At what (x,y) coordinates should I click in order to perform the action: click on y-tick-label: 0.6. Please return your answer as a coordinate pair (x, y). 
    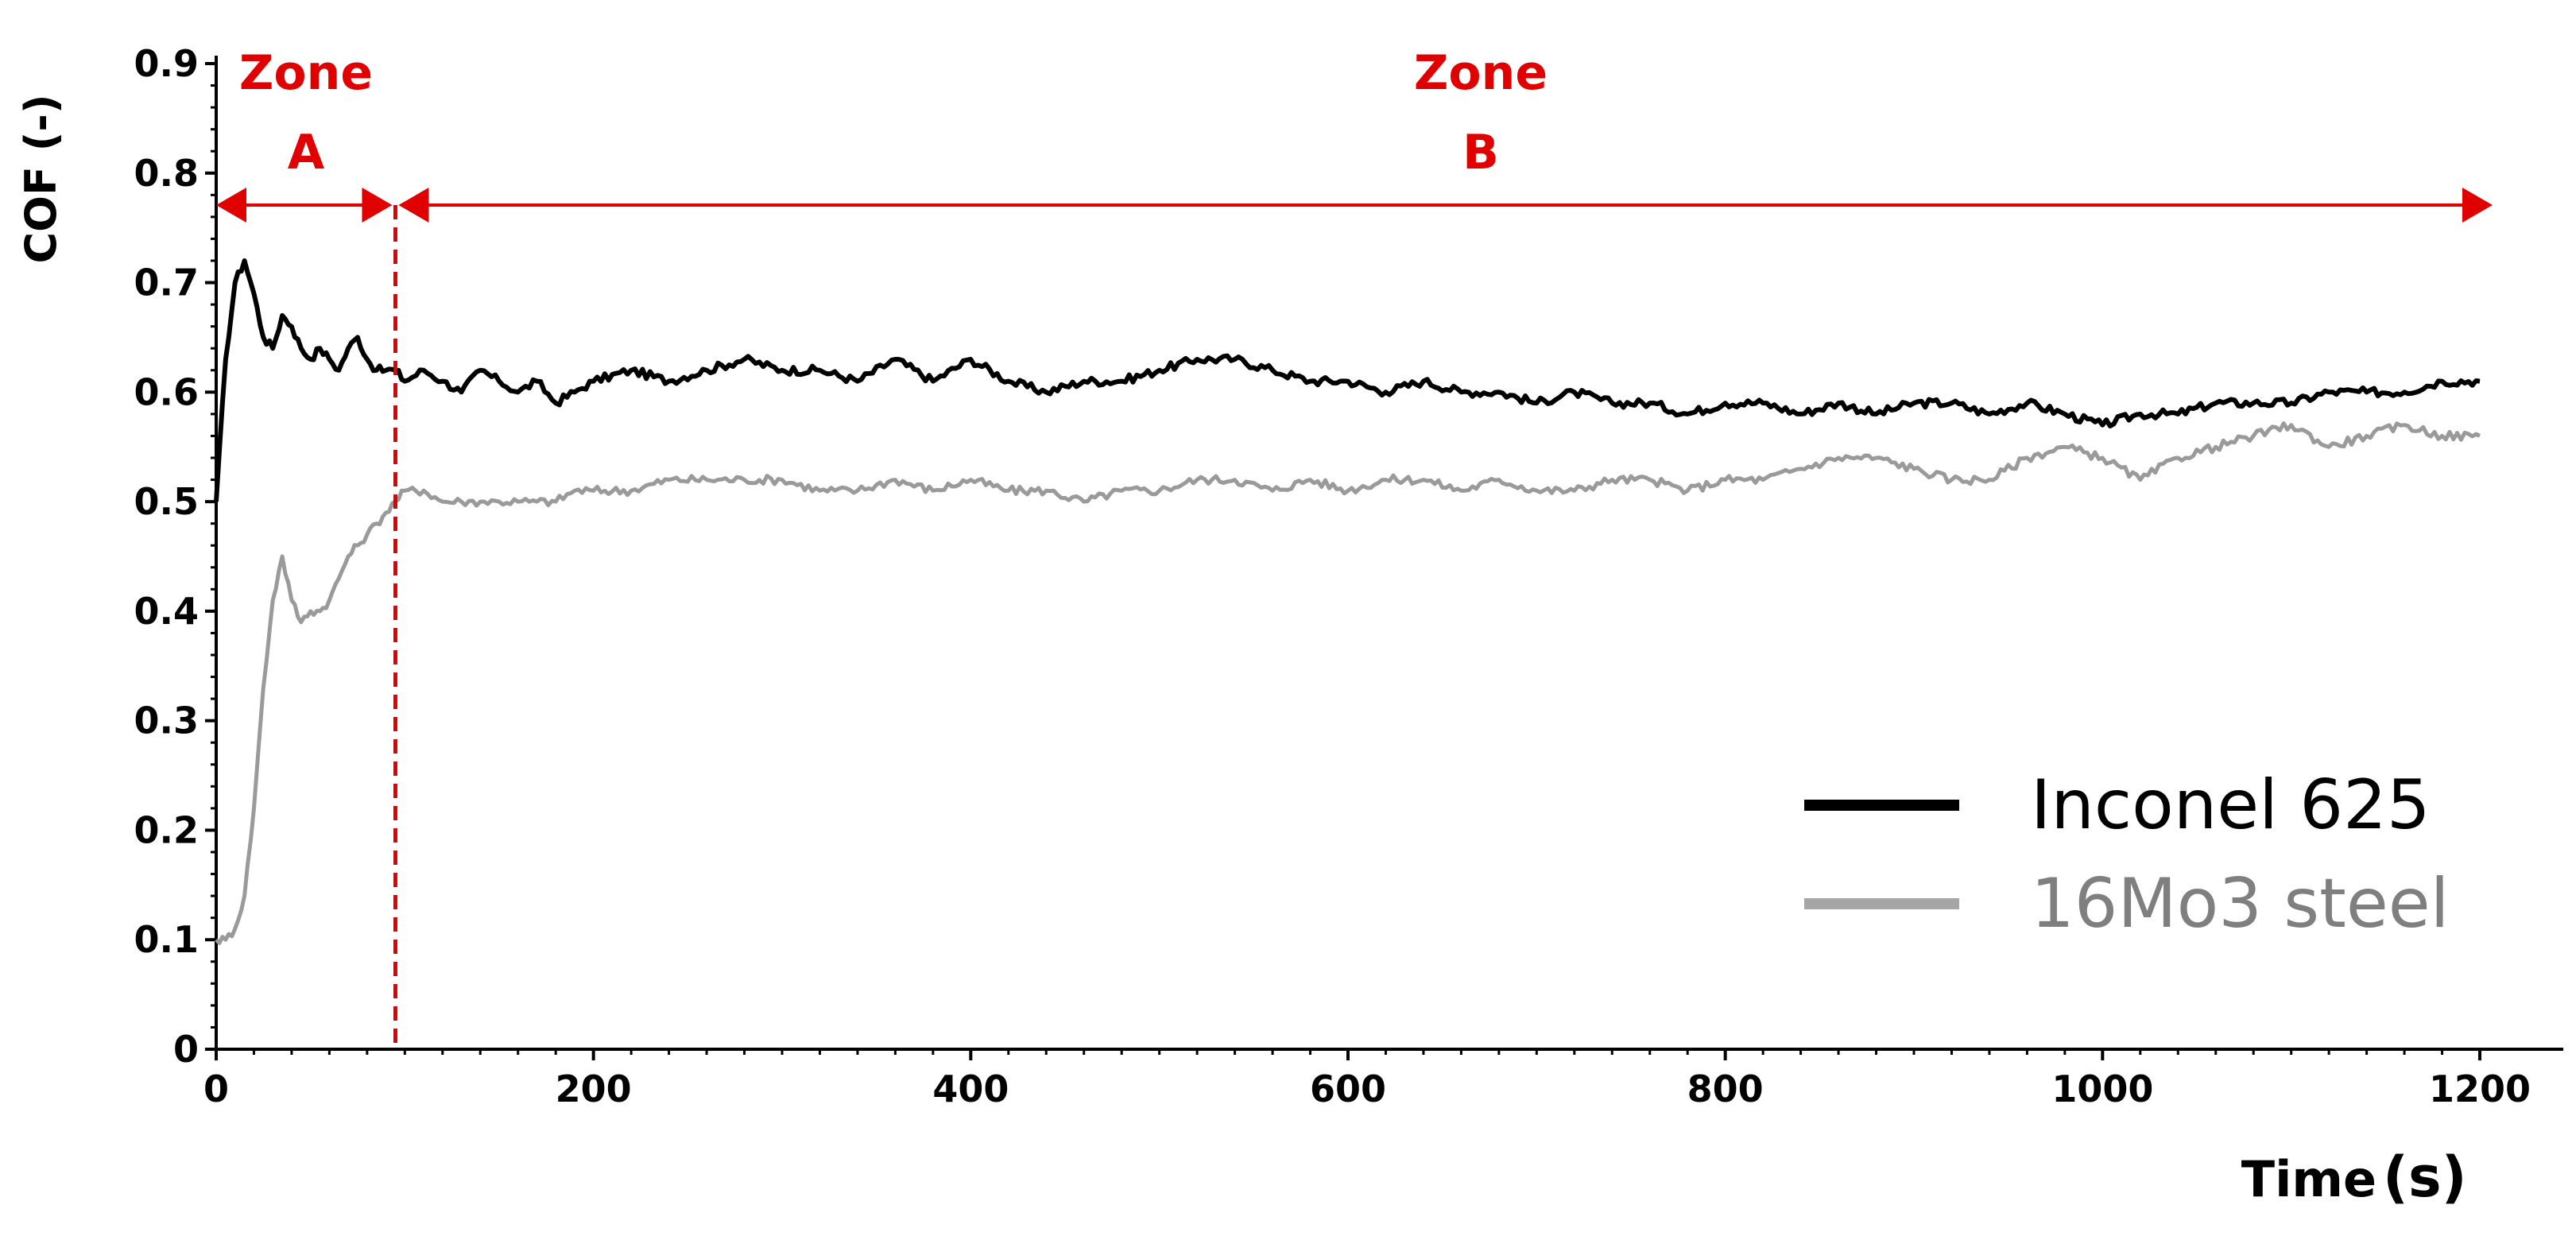
    Looking at the image, I should click on (166, 391).